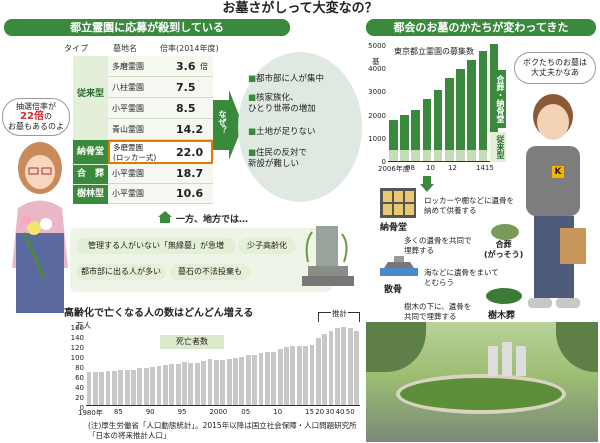 Image resolution: width=600 pixels, height=443 pixels. What do you see at coordinates (90, 94) in the screenshot?
I see `type-conventional: 従来型` at bounding box center [90, 94].